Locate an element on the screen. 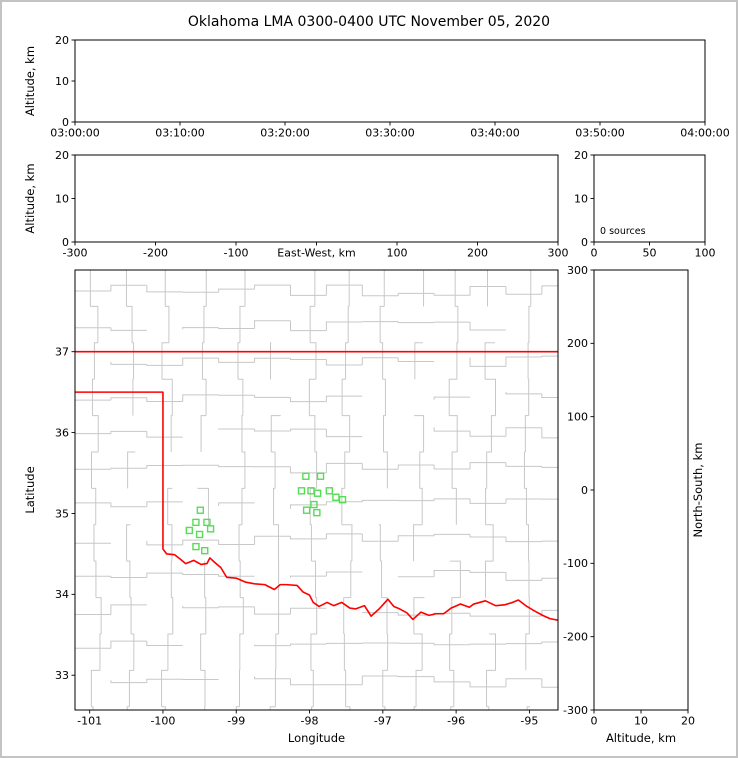 The image size is (738, 758). svg-text: -99 is located at coordinates (236, 721).